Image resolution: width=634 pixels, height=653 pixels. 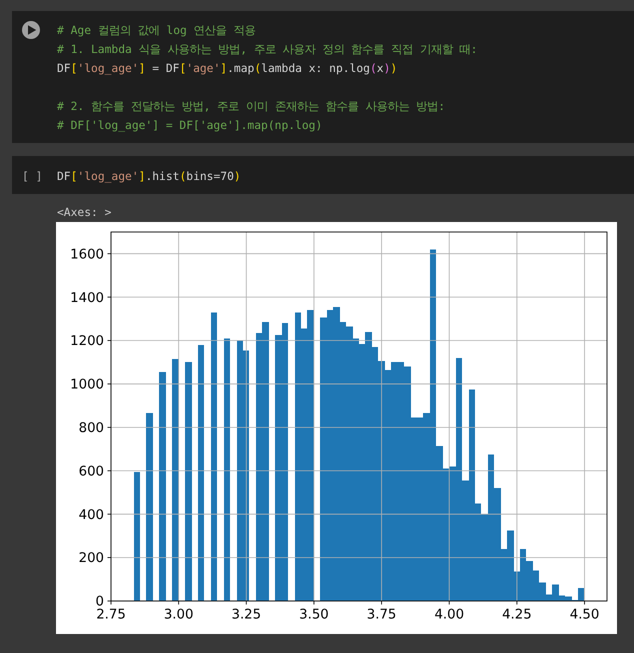 What do you see at coordinates (267, 49) in the screenshot?
I see `text: # 1. Lambda 식을 사용하는 방법, 주로 사용자 정의 함수를 직접 기재할 때:` at bounding box center [267, 49].